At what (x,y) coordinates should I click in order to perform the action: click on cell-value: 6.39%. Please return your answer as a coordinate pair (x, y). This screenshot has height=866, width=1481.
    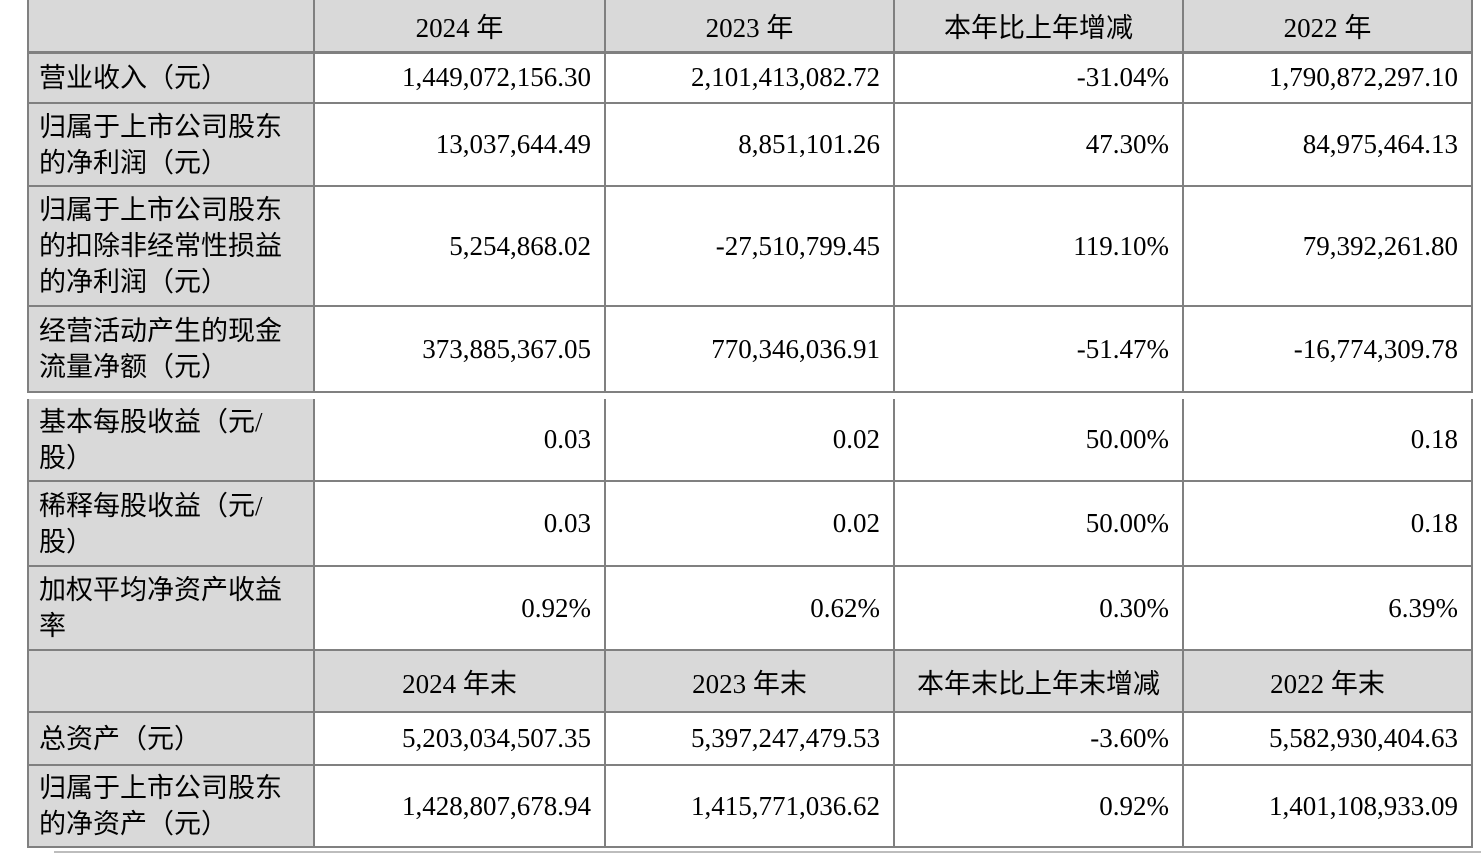
    Looking at the image, I should click on (1327, 608).